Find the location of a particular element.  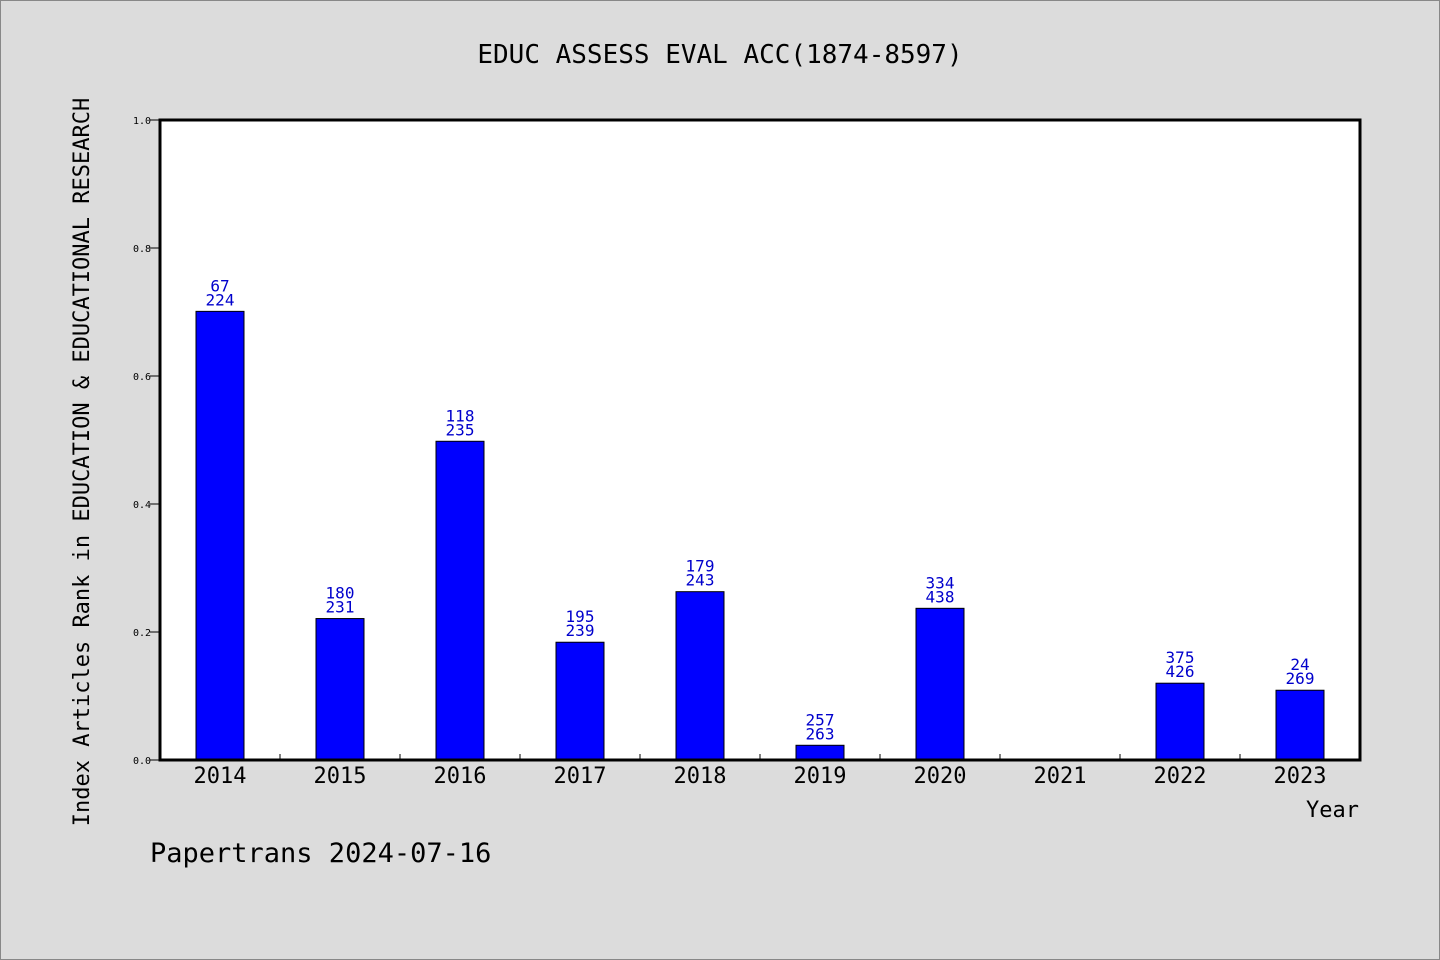

data-label-bottom-2020: 438 is located at coordinates (940, 596).